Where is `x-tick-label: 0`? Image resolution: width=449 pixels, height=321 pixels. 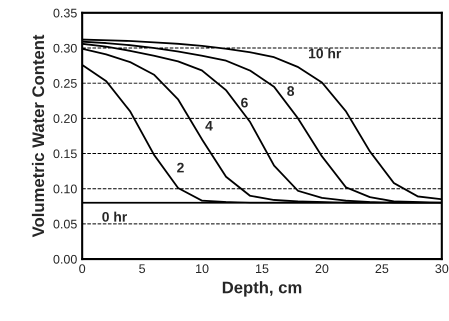 x-tick-label: 0 is located at coordinates (82, 269).